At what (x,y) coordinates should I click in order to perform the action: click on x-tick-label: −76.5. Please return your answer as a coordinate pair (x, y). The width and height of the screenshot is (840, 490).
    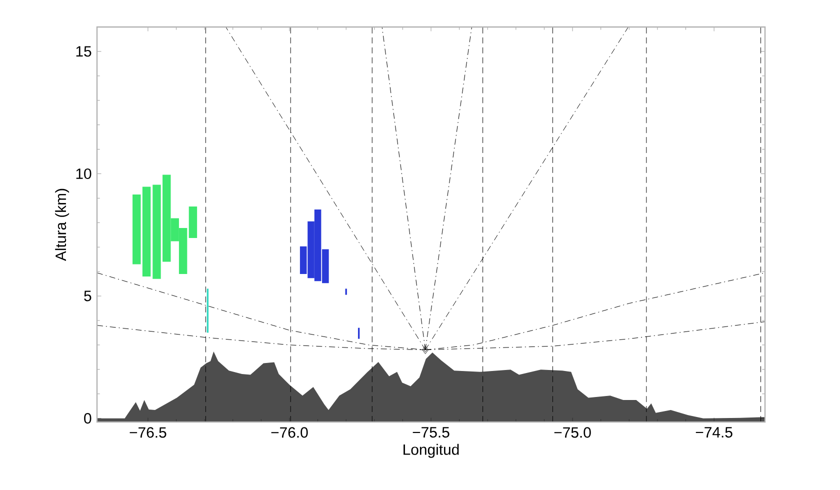
    Looking at the image, I should click on (148, 432).